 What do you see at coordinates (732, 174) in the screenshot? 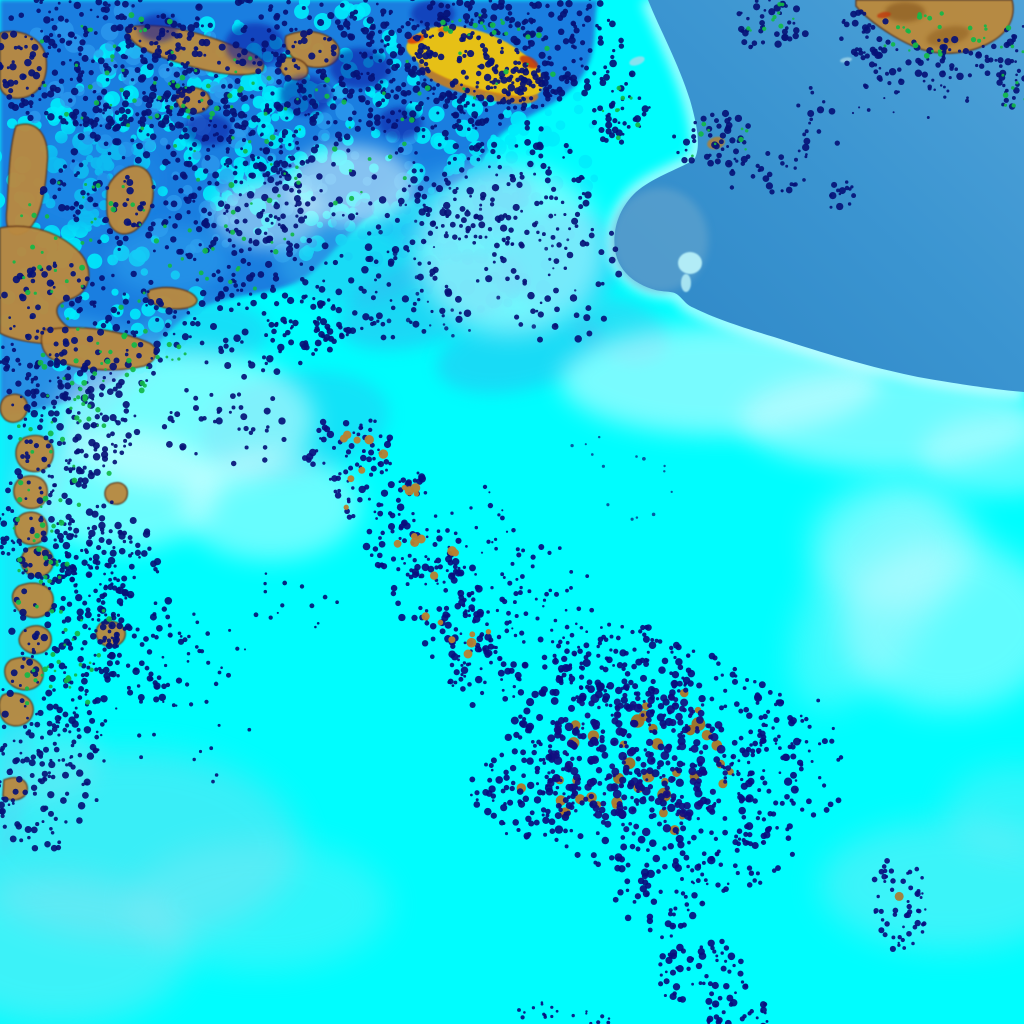
I see `gulf-island-and-sea-details` at bounding box center [732, 174].